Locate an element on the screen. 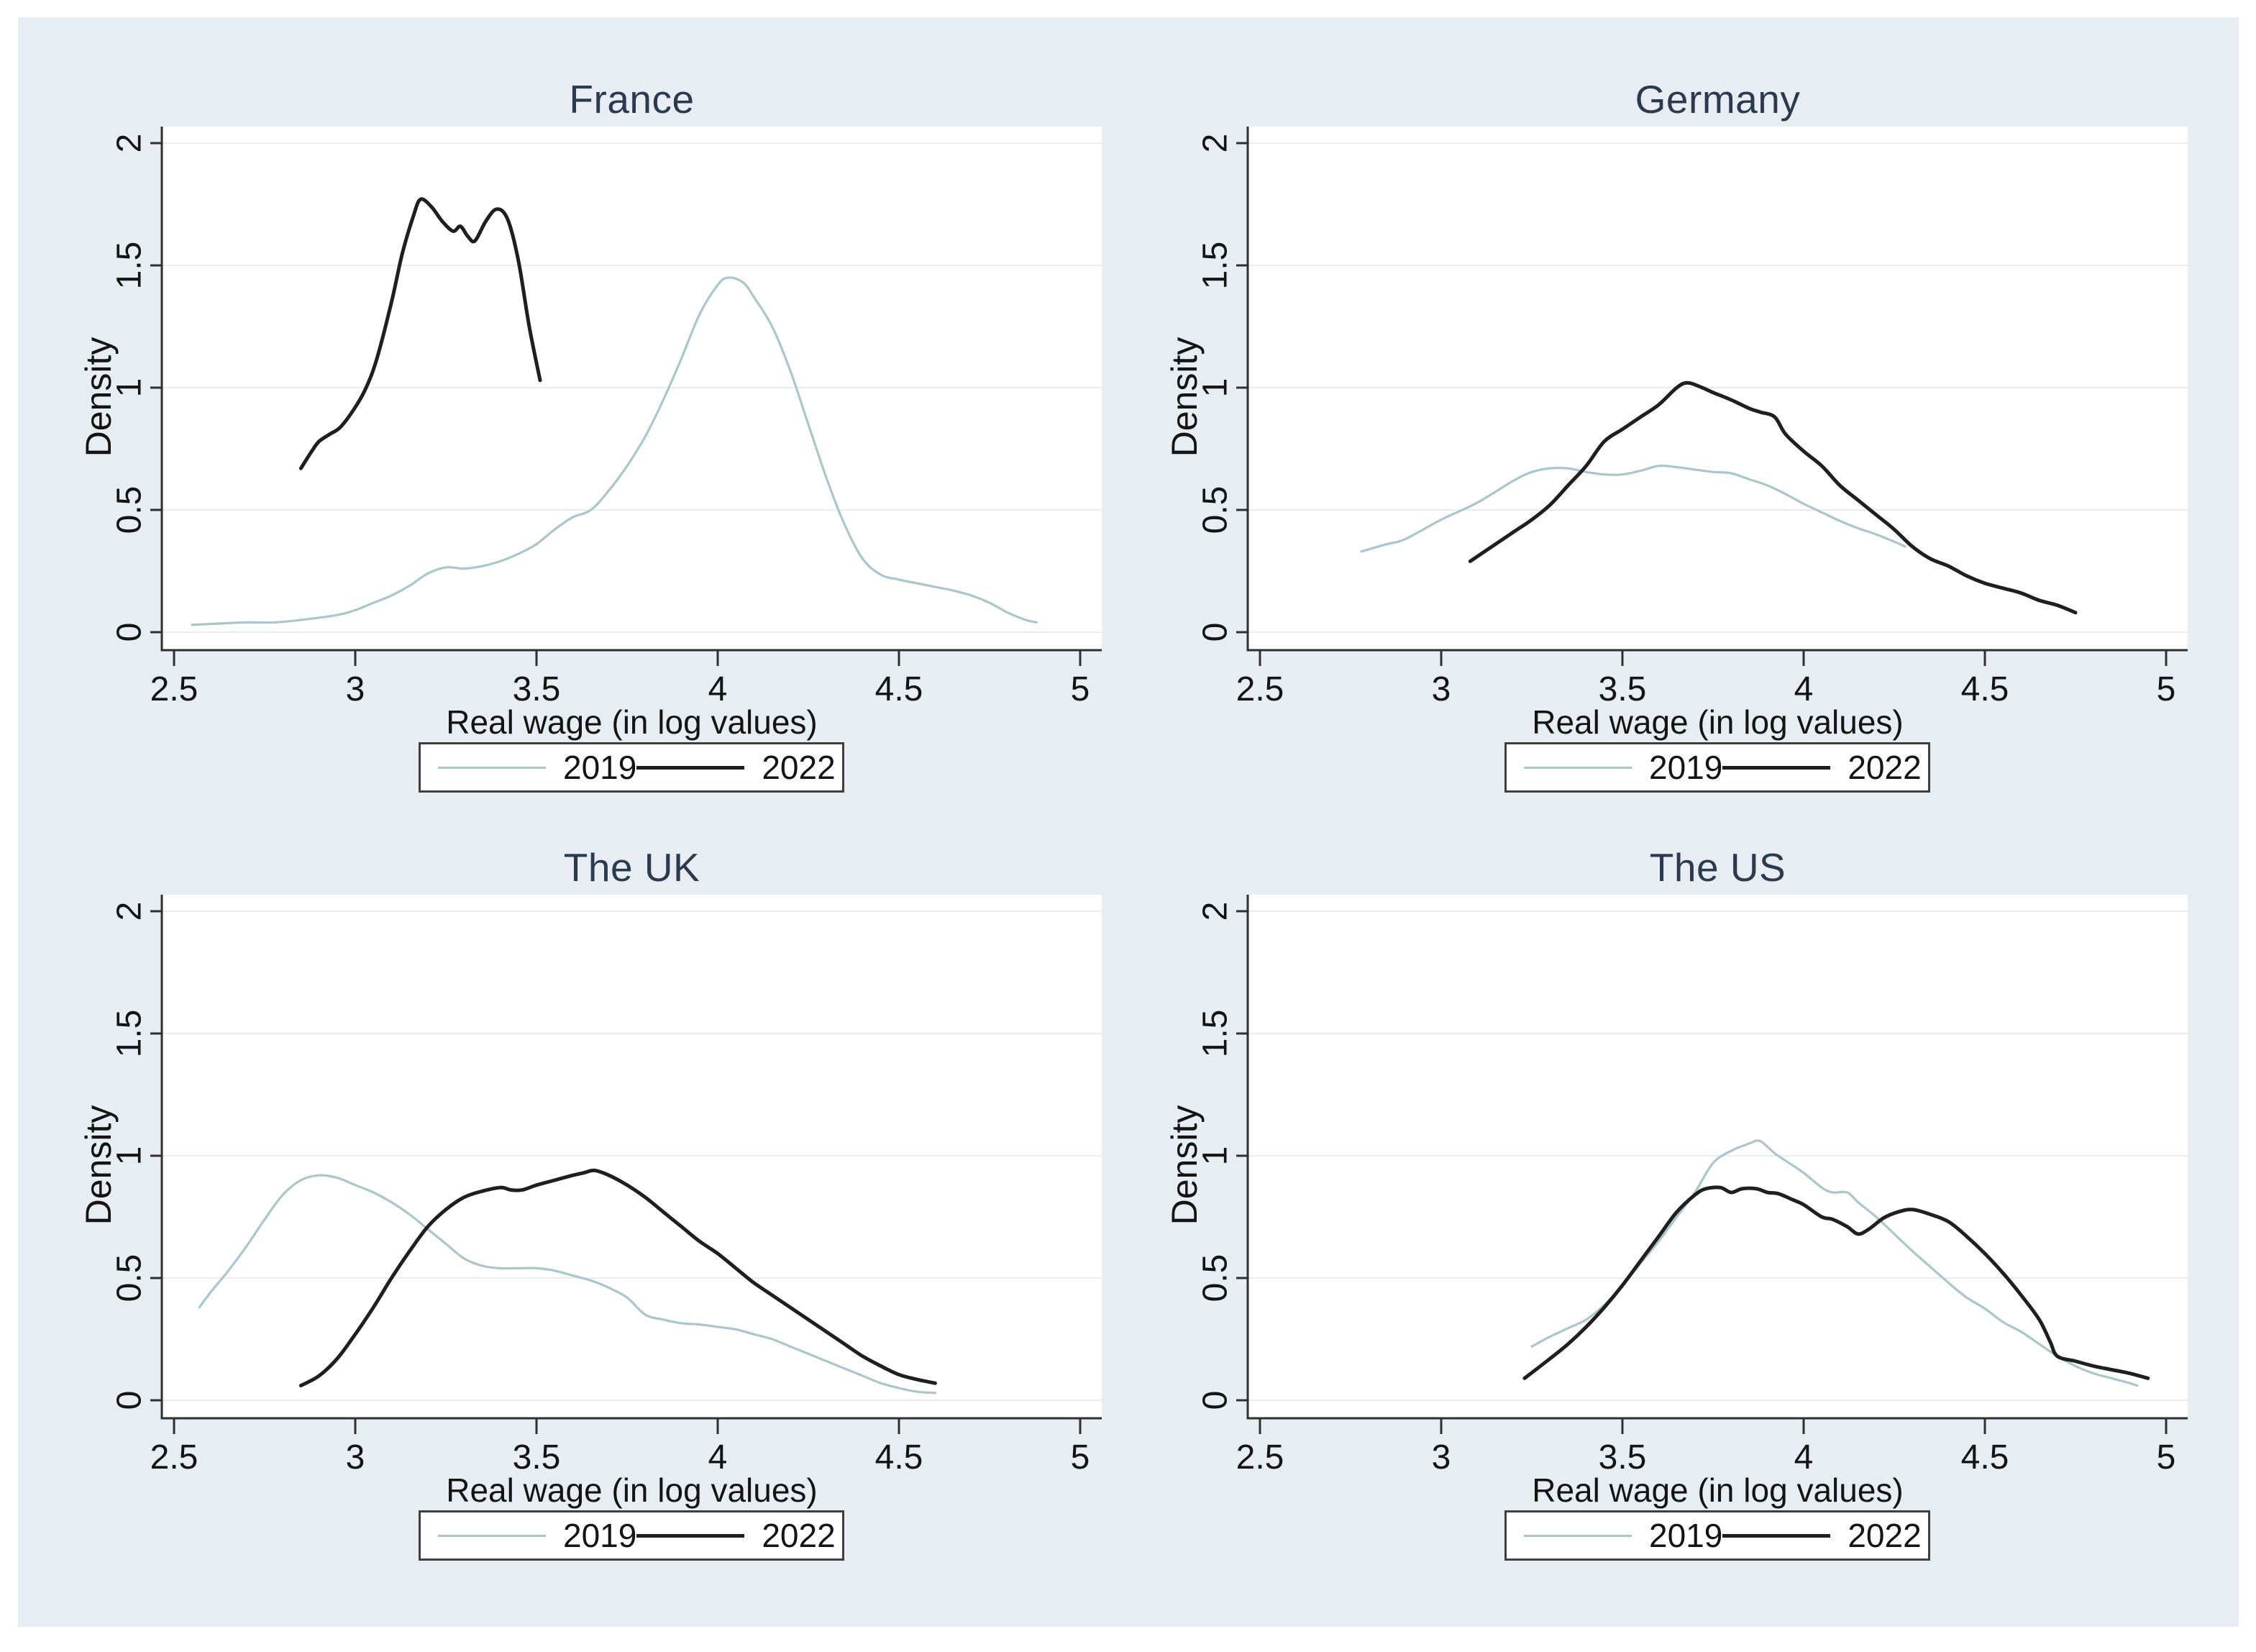 The height and width of the screenshot is (1652, 2256). panel-title-france: France is located at coordinates (632, 99).